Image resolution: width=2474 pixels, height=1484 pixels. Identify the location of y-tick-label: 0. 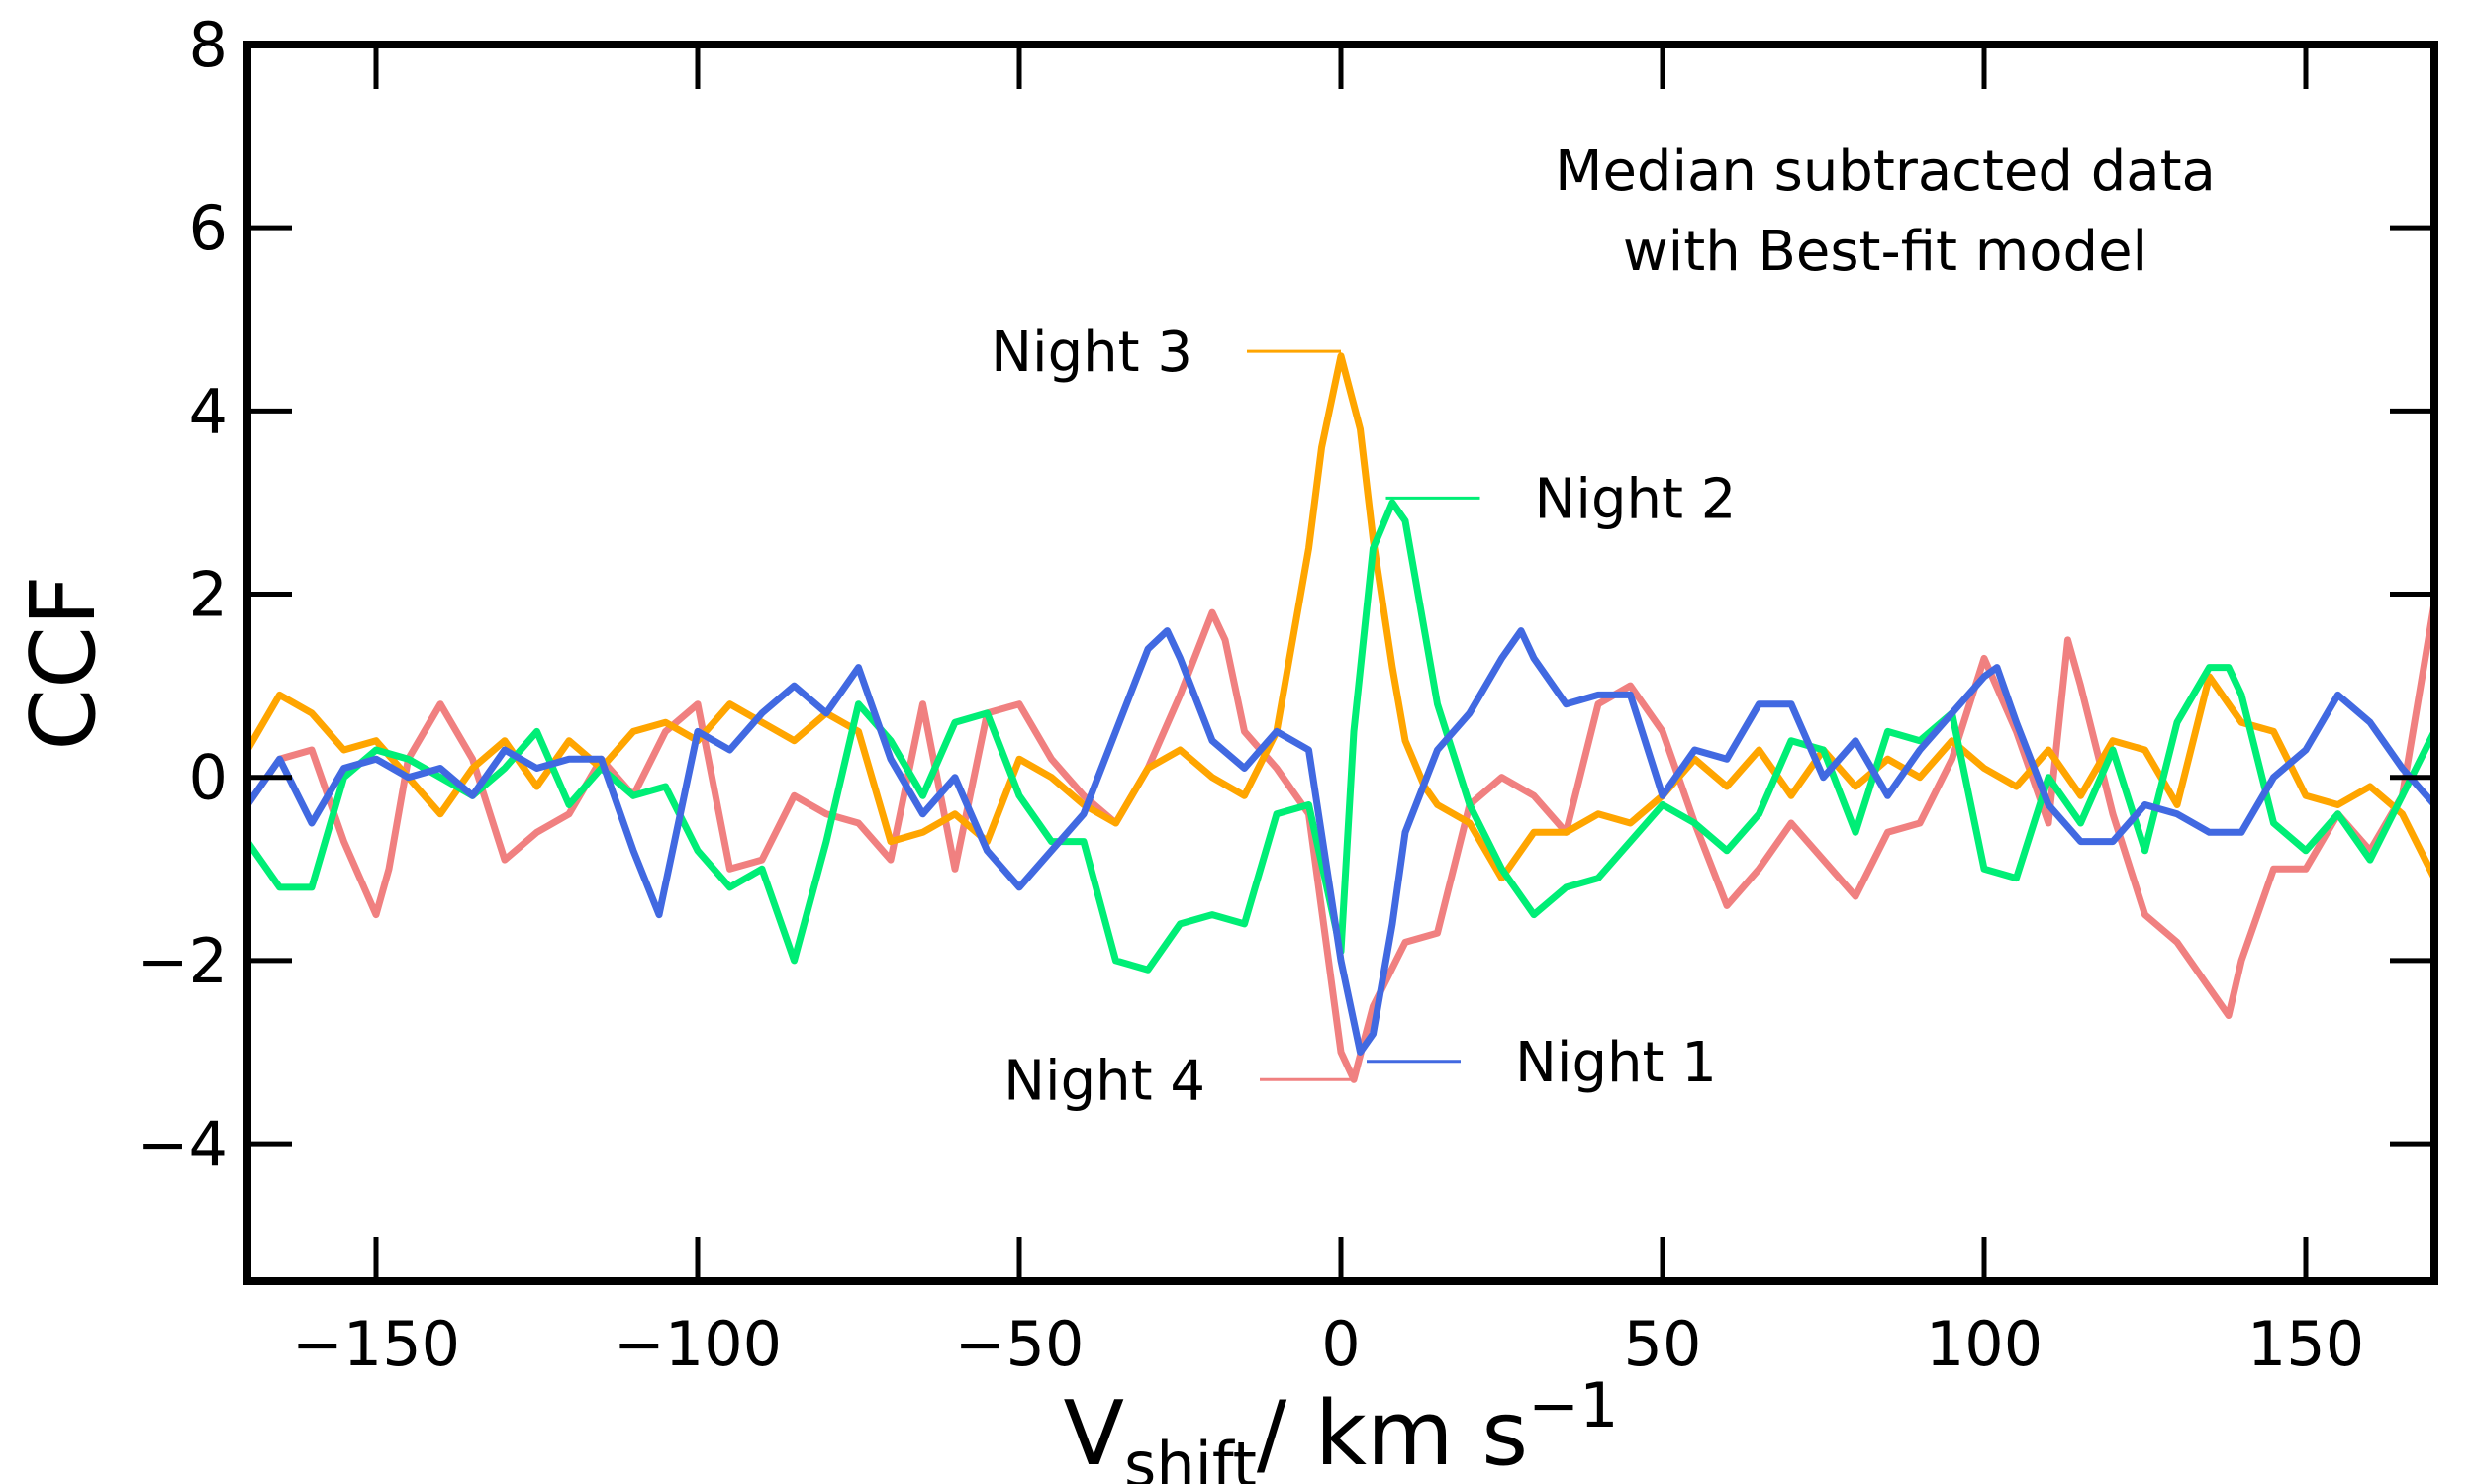
(209, 778).